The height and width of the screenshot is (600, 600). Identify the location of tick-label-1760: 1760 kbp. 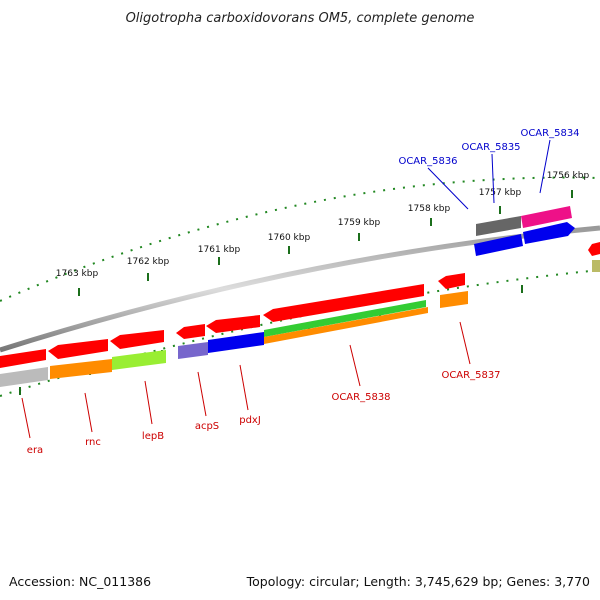
(289, 238).